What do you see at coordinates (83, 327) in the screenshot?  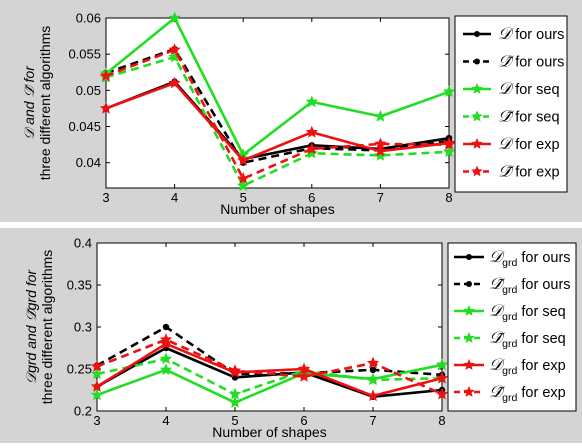 I see `y-tick-label: 0.3` at bounding box center [83, 327].